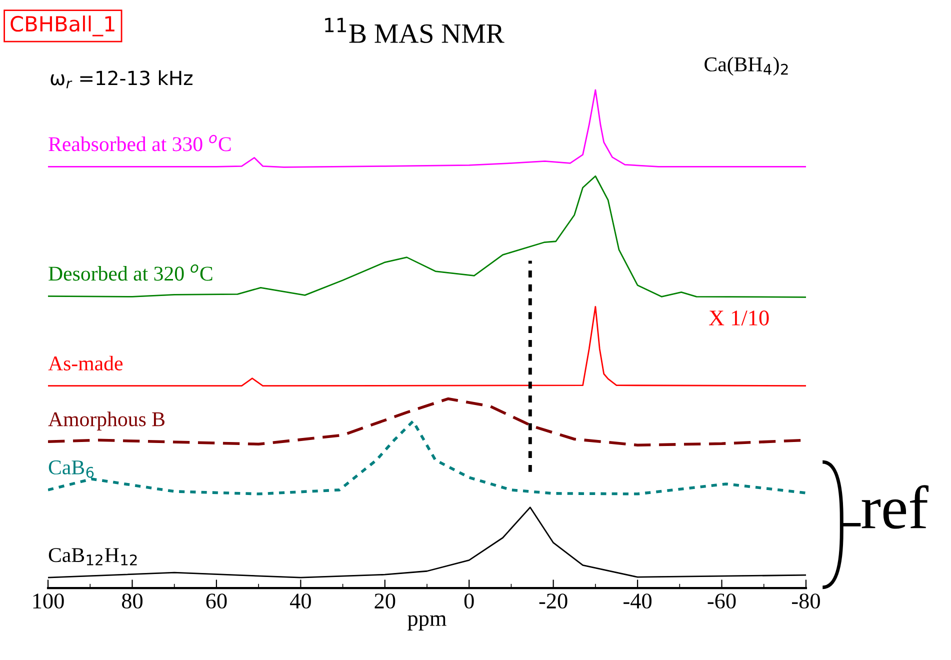  I want to click on x-tick-label: 0, so click(469, 601).